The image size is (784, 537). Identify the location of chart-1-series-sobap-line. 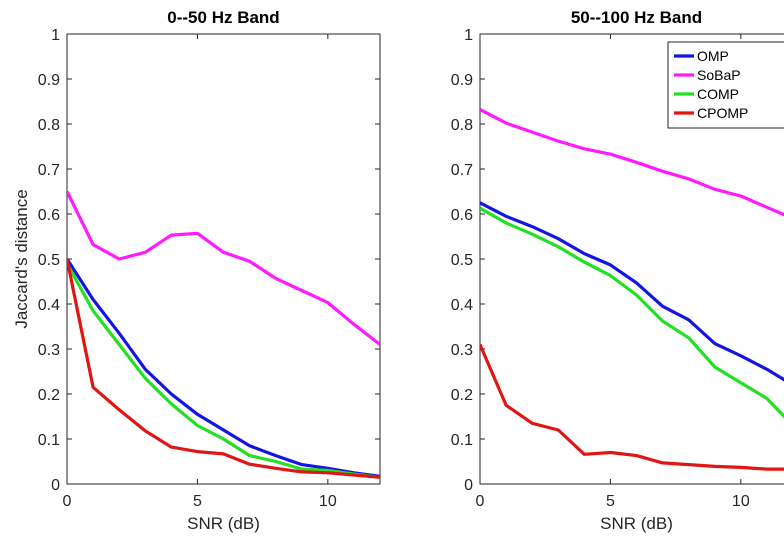
(632, 162).